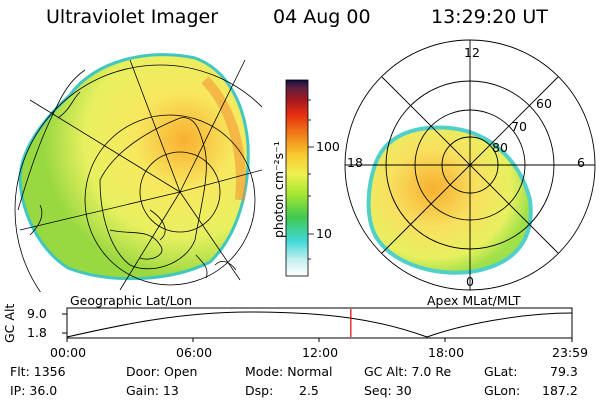 The image size is (600, 400). I want to click on colorbar-ticks, so click(311, 179).